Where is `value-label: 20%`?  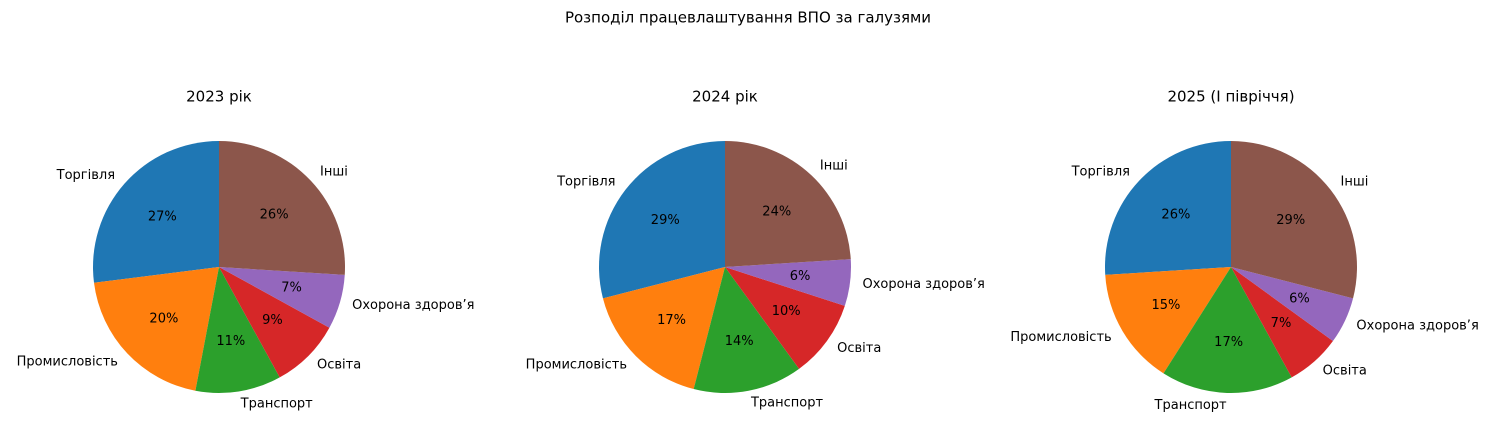
value-label: 20% is located at coordinates (163, 318).